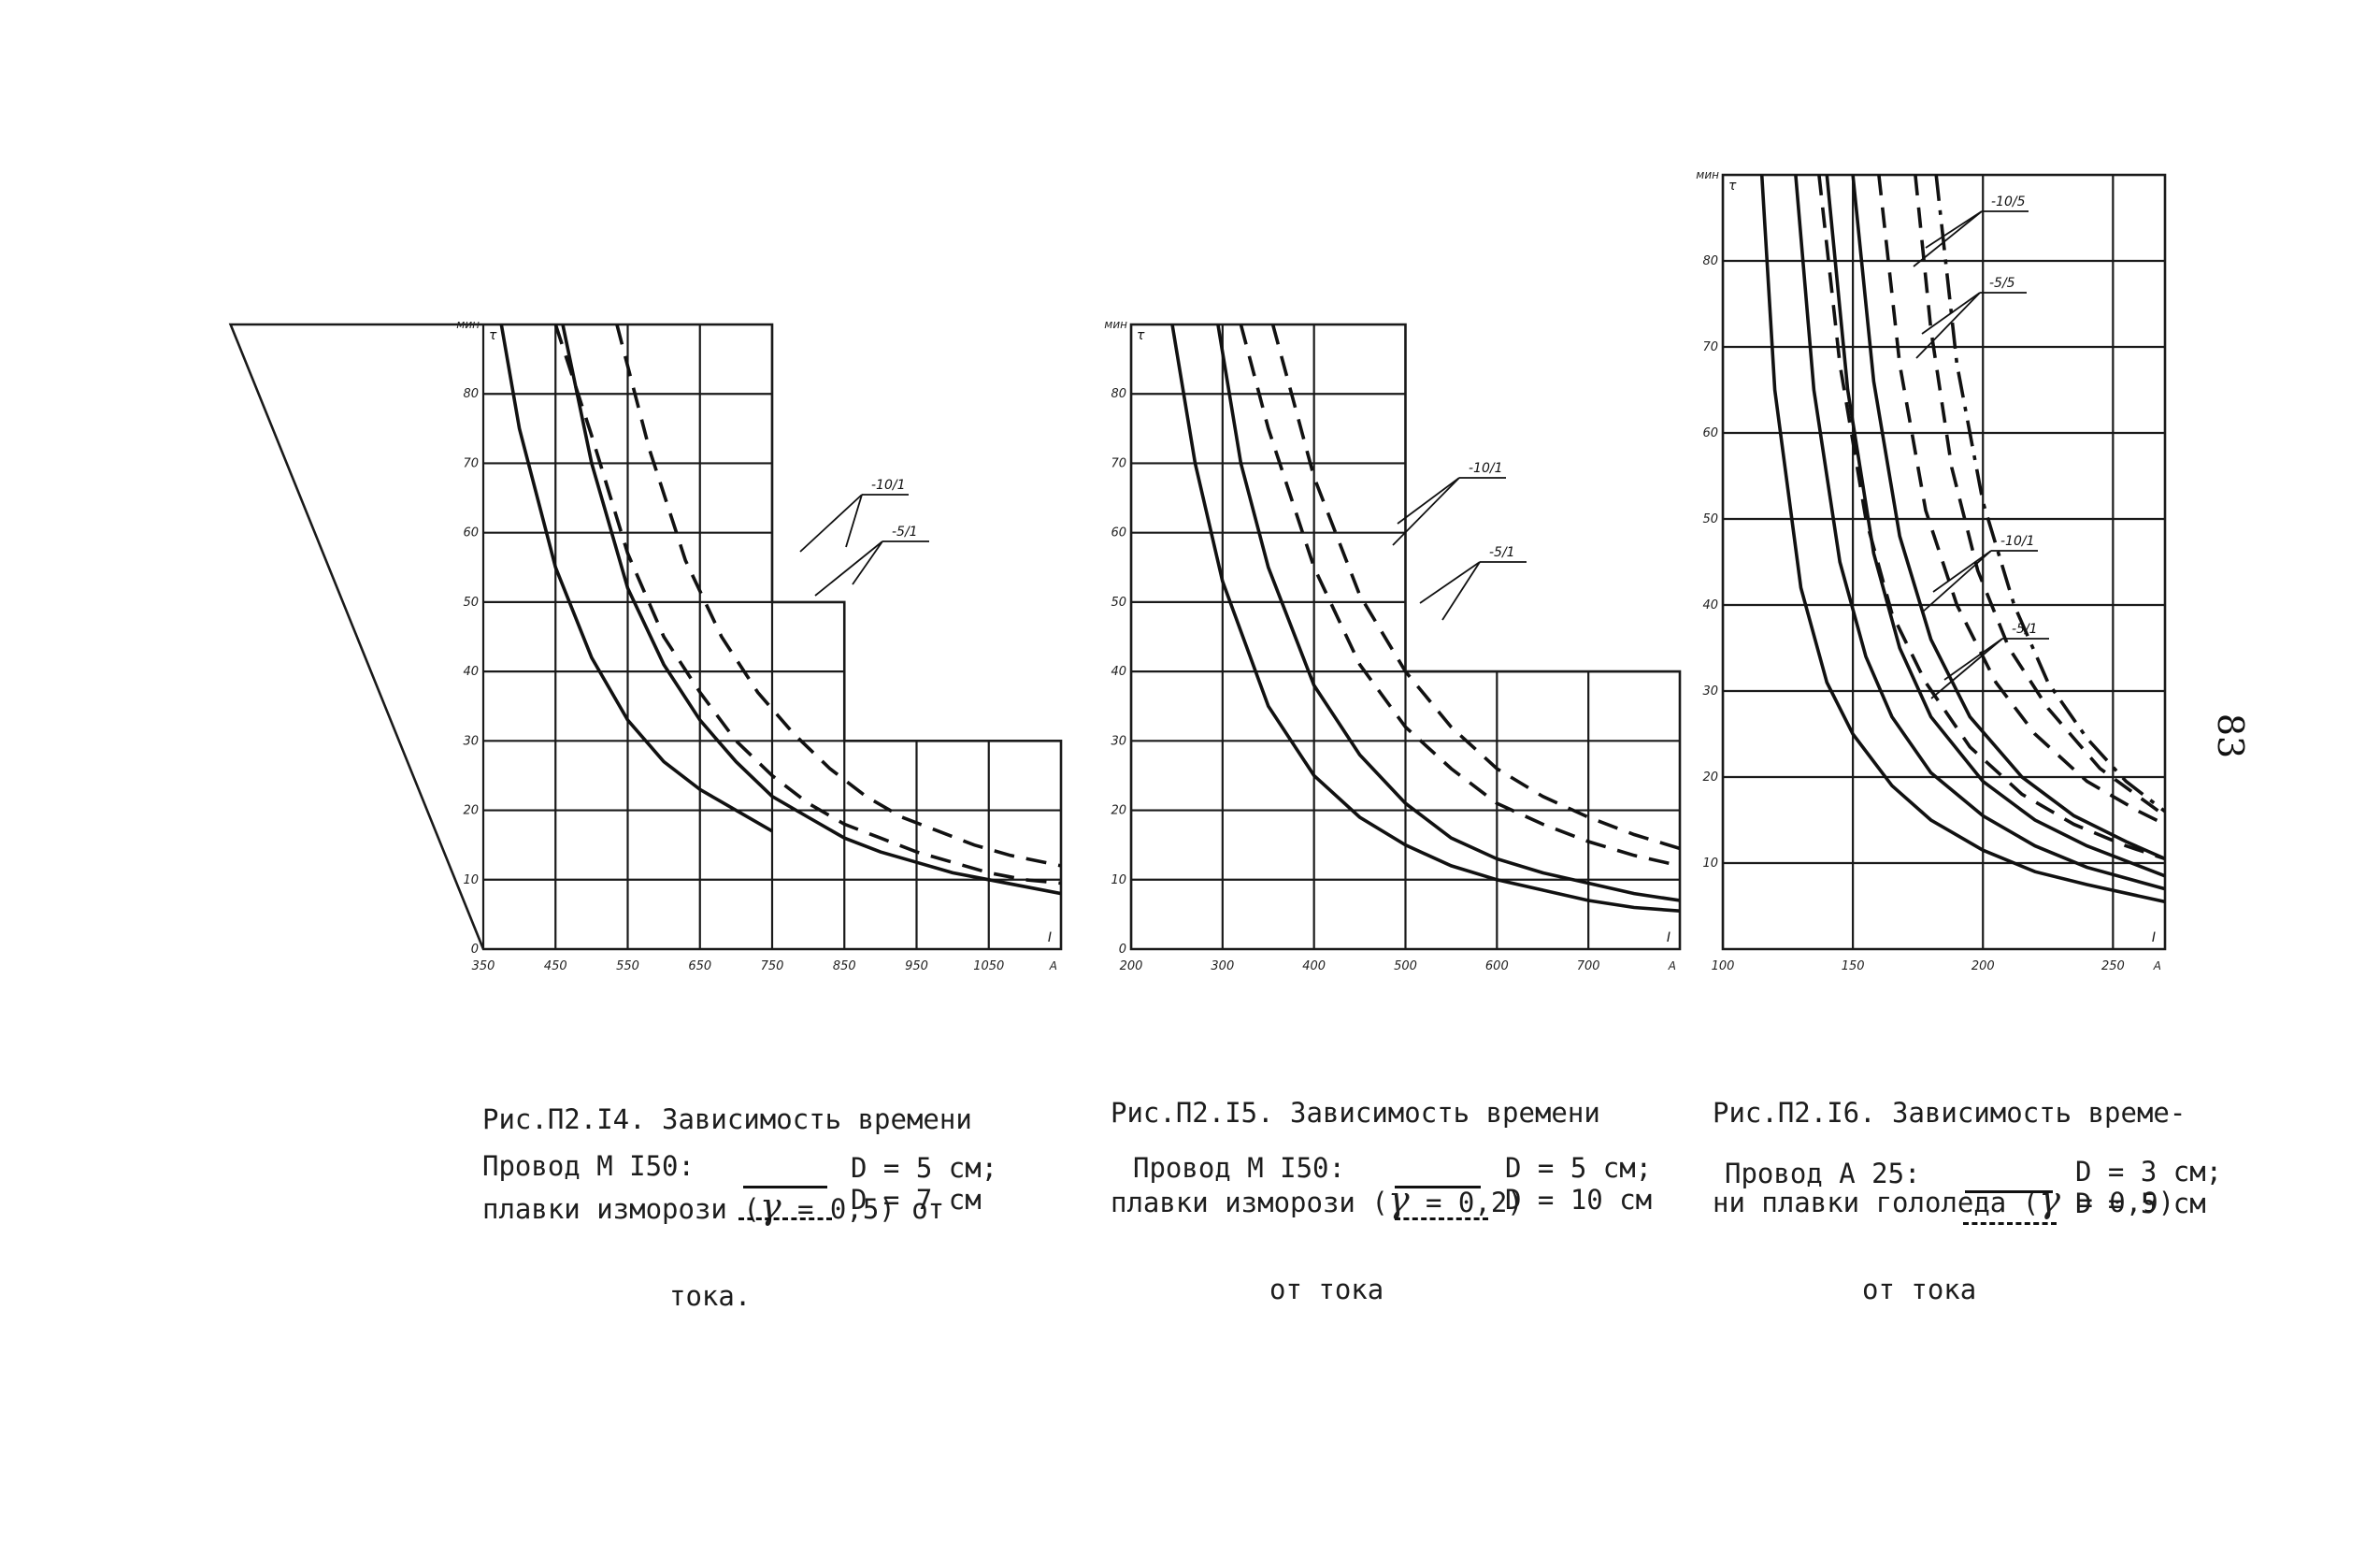 The width and height of the screenshot is (2380, 1541). Describe the element at coordinates (1497, 966) in the screenshot. I see `x-tick-label: 600` at that location.